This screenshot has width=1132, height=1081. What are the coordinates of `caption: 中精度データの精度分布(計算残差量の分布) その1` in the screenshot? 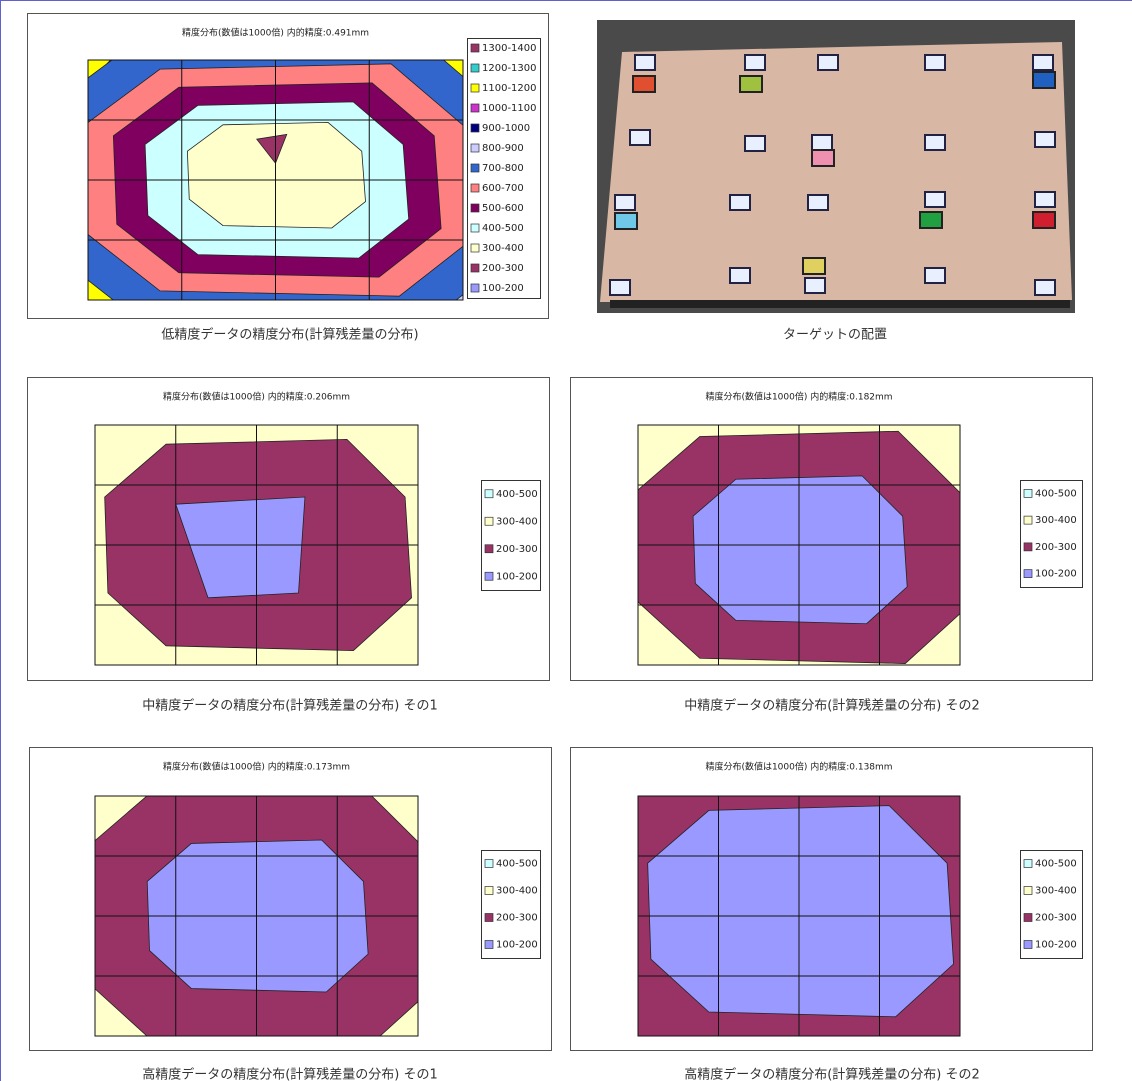 It's located at (290, 706).